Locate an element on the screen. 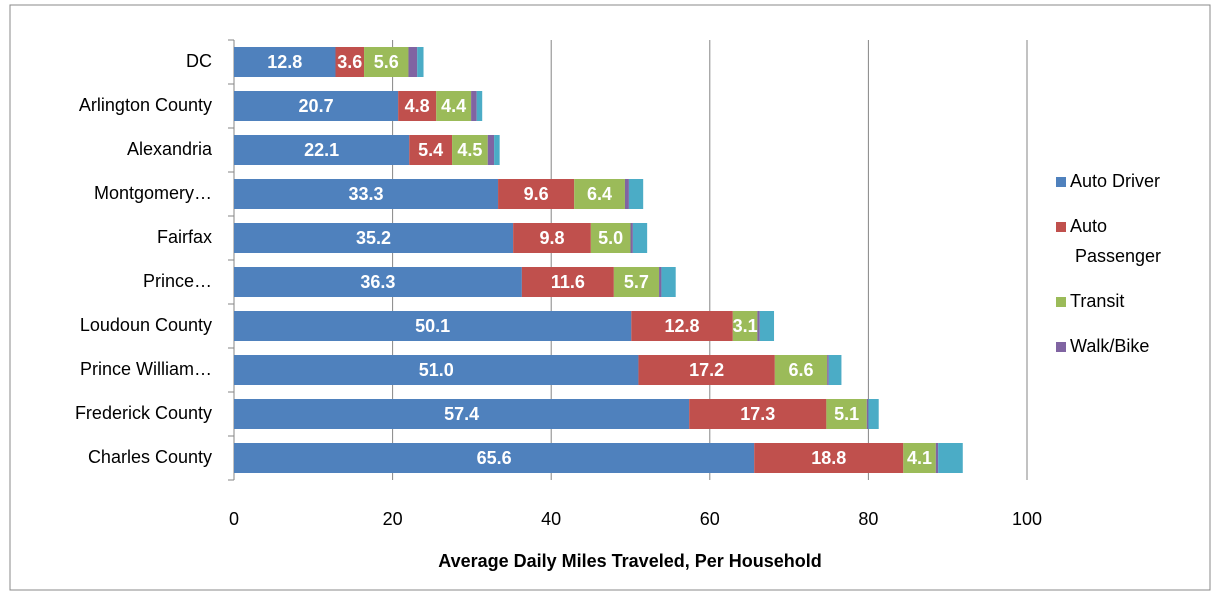 This screenshot has height=600, width=1221. x-tick-label: 0 is located at coordinates (234, 519).